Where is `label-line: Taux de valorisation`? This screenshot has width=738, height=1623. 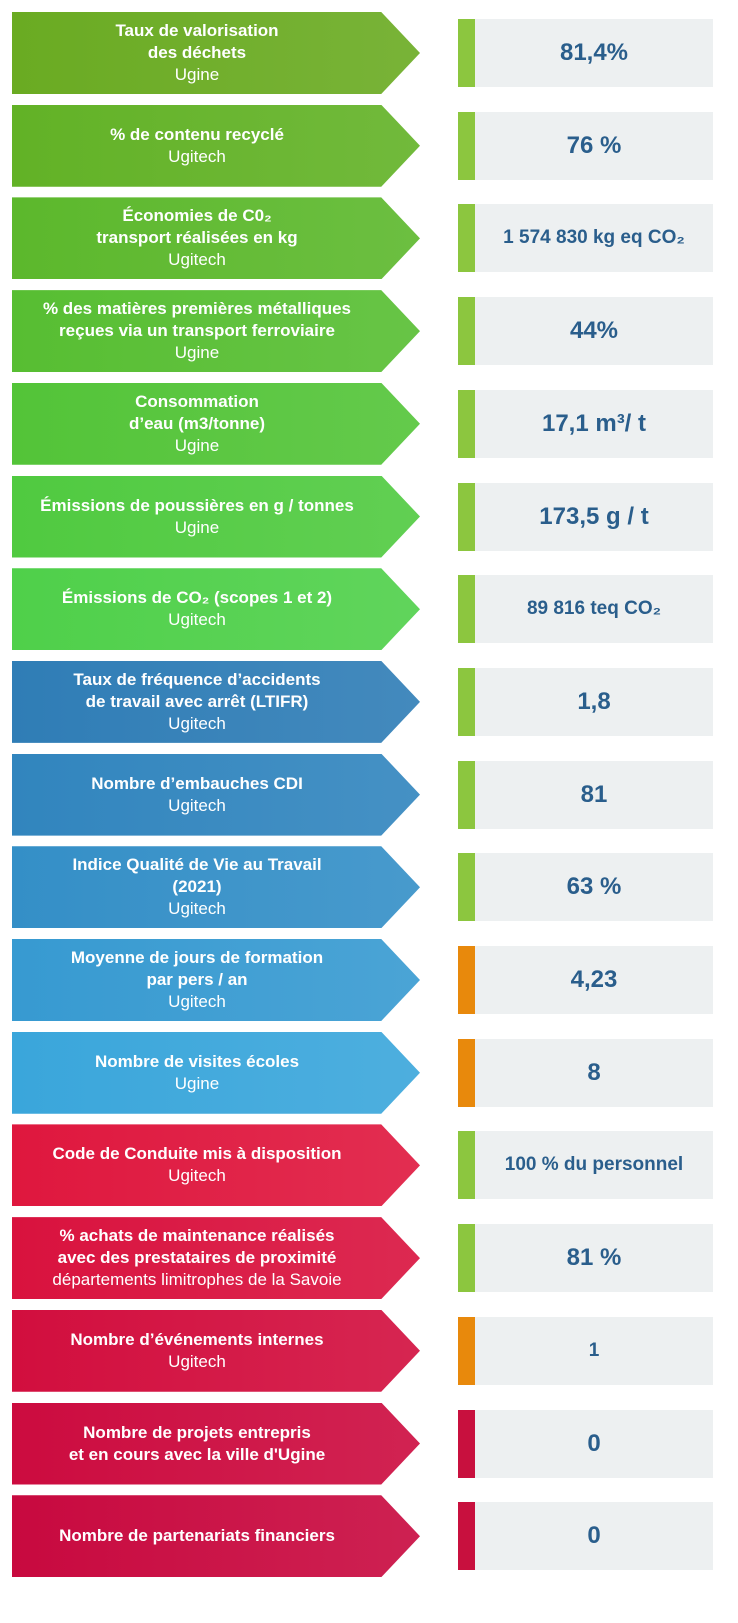
label-line: Taux de valorisation is located at coordinates (197, 30).